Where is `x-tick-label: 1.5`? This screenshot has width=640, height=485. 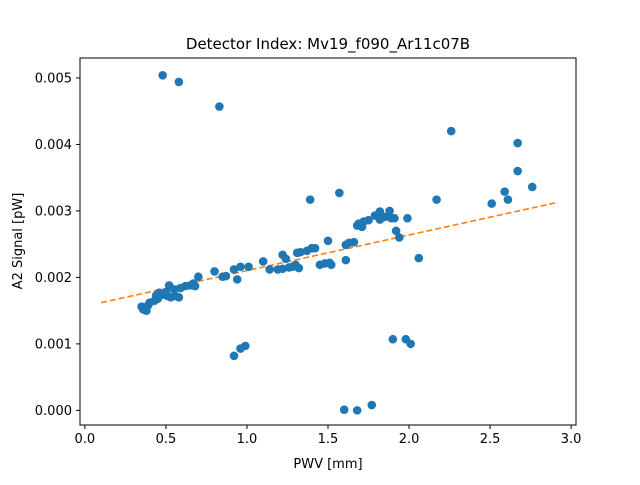 x-tick-label: 1.5 is located at coordinates (328, 439).